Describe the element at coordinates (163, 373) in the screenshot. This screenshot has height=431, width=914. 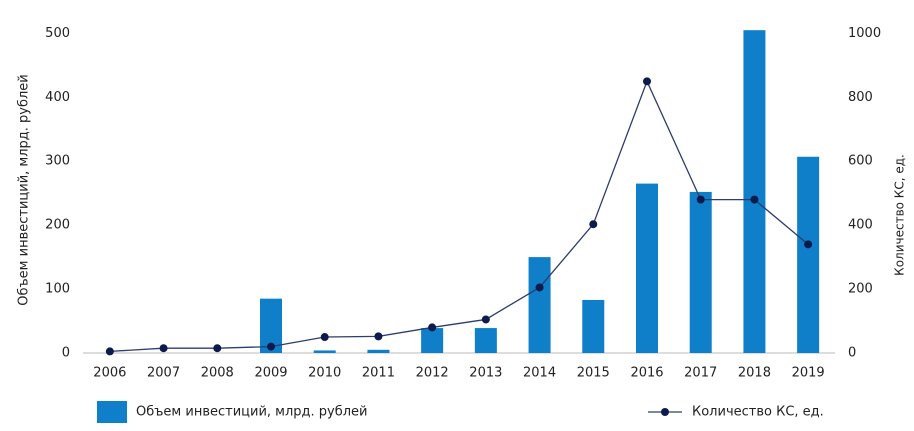
I see `x-tick-label: 2007` at that location.